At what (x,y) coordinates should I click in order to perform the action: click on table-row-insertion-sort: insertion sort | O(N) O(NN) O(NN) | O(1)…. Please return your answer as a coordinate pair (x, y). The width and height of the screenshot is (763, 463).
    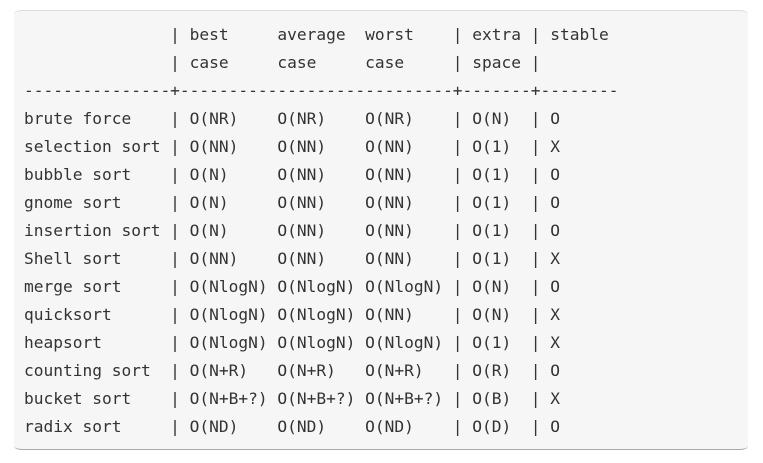
    Looking at the image, I should click on (292, 230).